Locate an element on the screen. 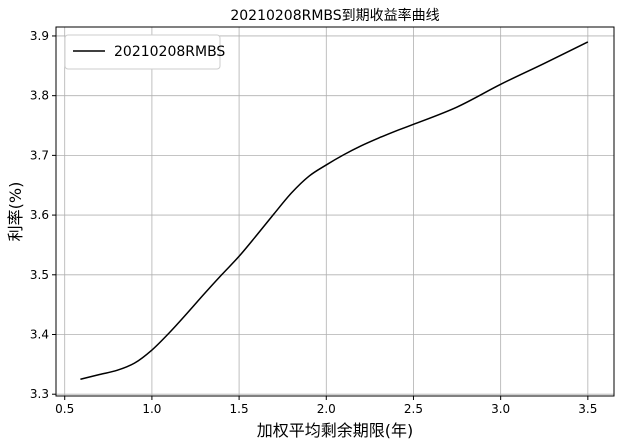 The height and width of the screenshot is (448, 625). y-tick-label: 3.7 is located at coordinates (39, 155).